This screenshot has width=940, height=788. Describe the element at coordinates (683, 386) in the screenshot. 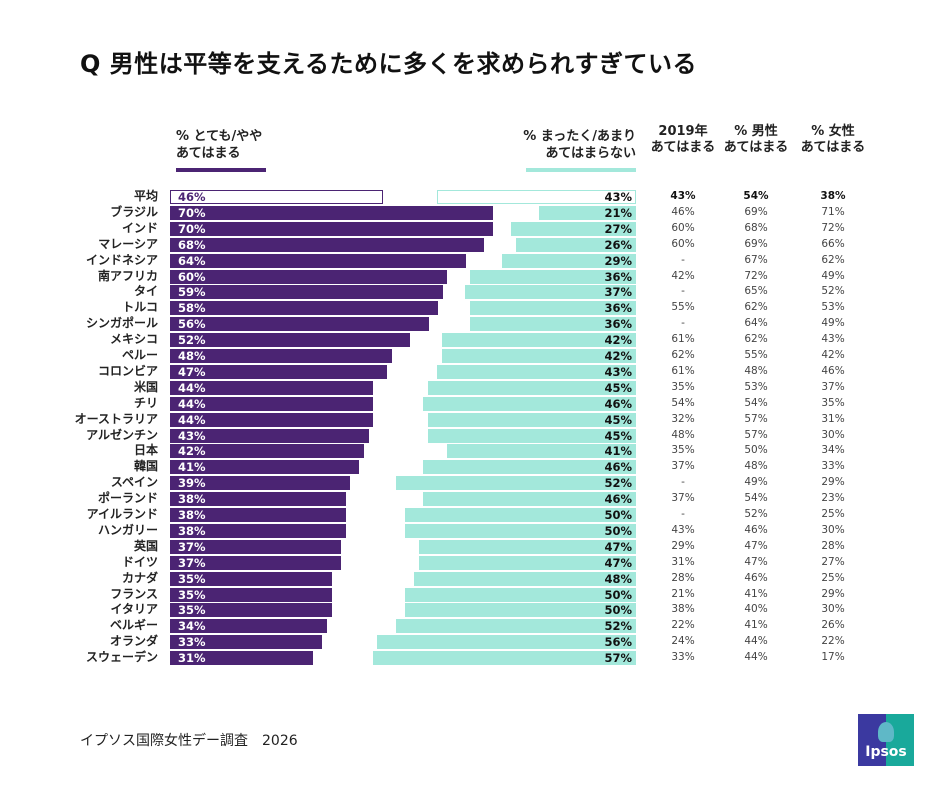

I see `value-2019: 35%` at that location.